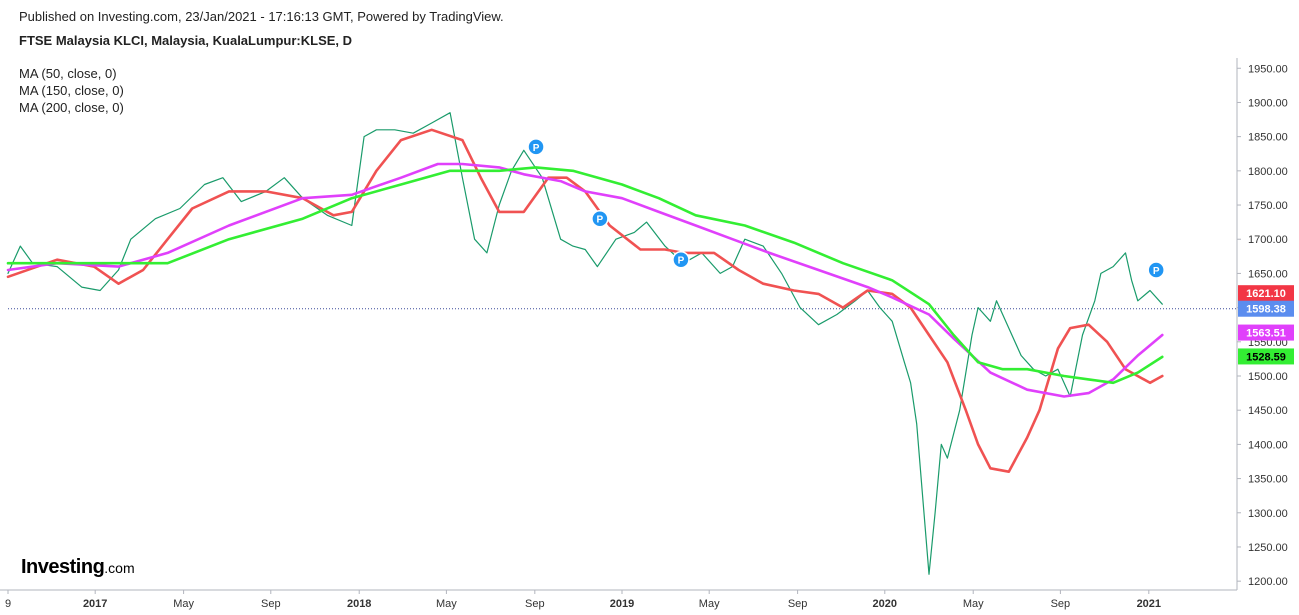  I want to click on price-badge-label: 1621.10, so click(1266, 294).